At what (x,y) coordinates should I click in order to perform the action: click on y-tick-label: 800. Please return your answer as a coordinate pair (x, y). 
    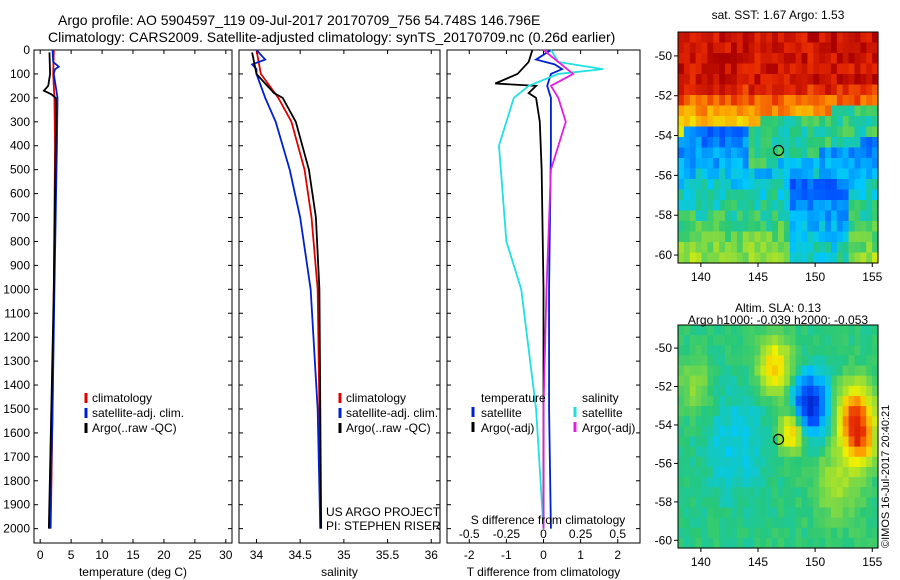
    Looking at the image, I should click on (20, 241).